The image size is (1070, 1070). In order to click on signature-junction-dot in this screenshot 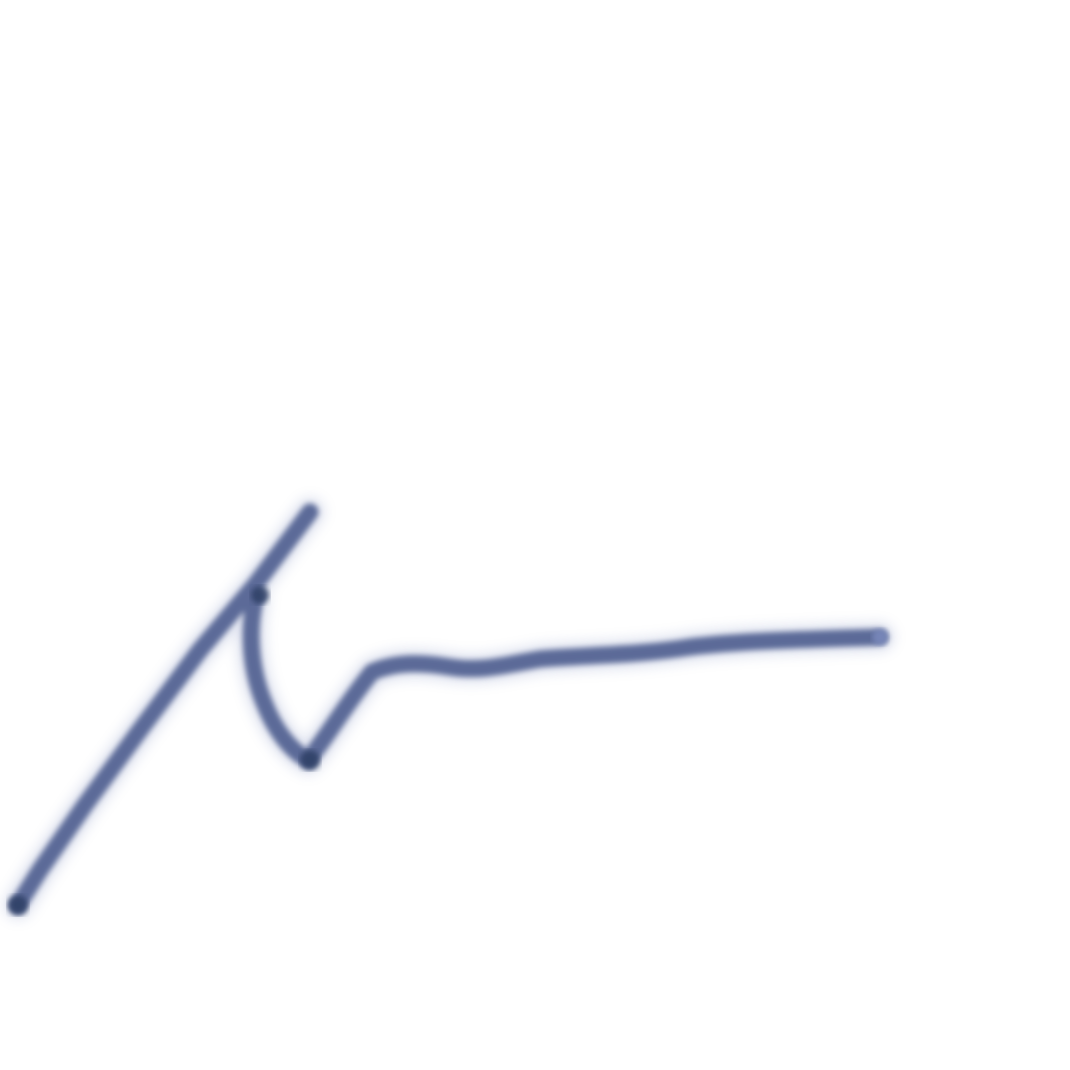, I will do `click(260, 595)`.